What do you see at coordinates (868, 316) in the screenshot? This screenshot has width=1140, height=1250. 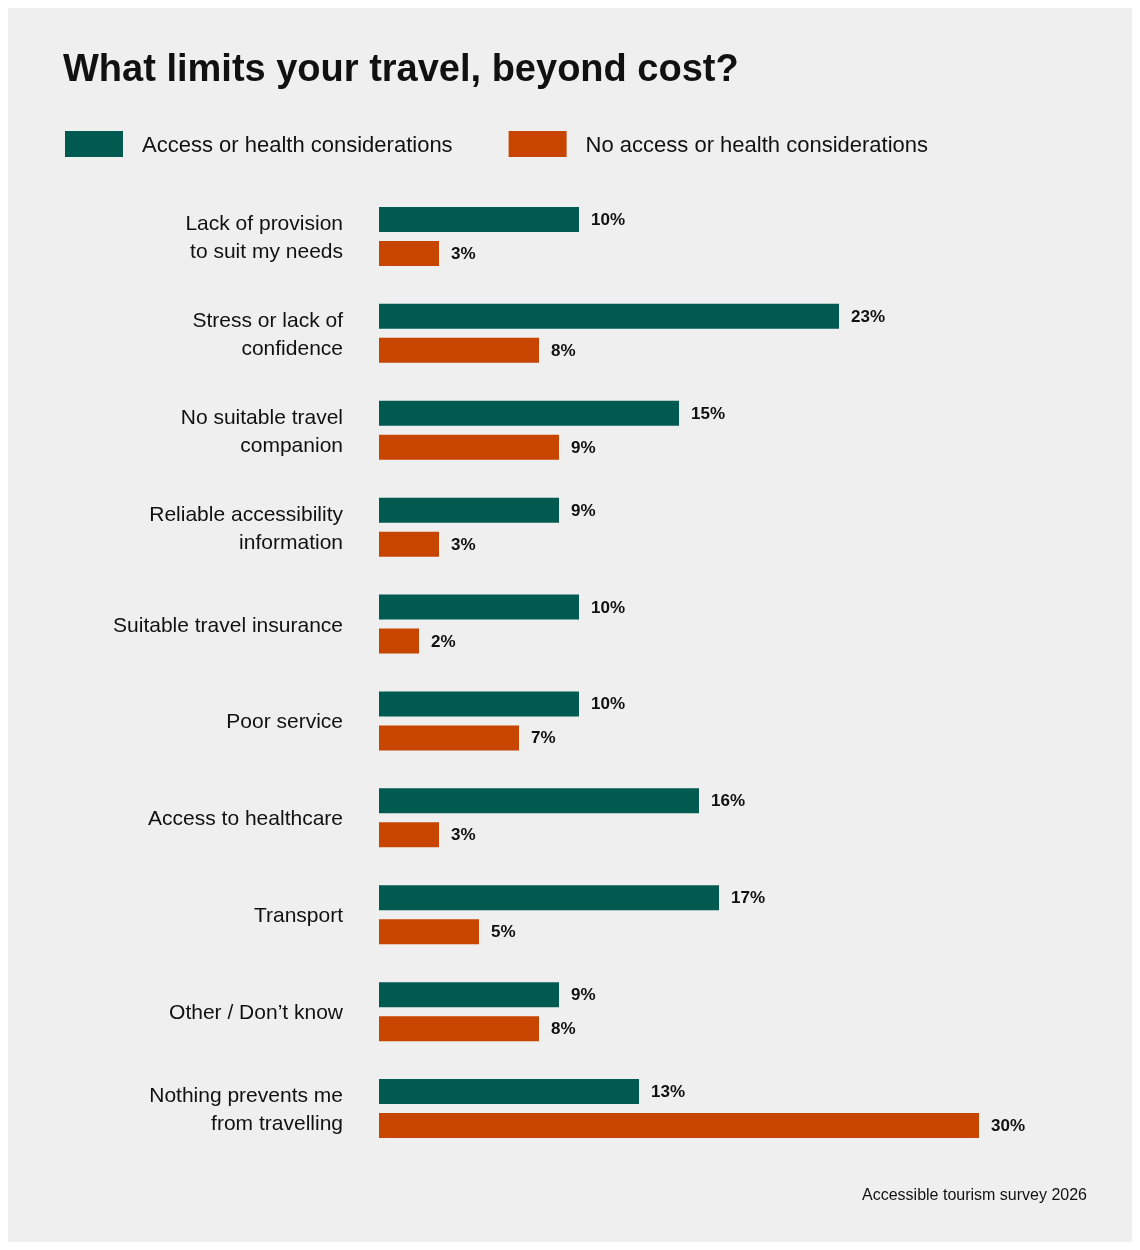 I see `data-label: 23%` at bounding box center [868, 316].